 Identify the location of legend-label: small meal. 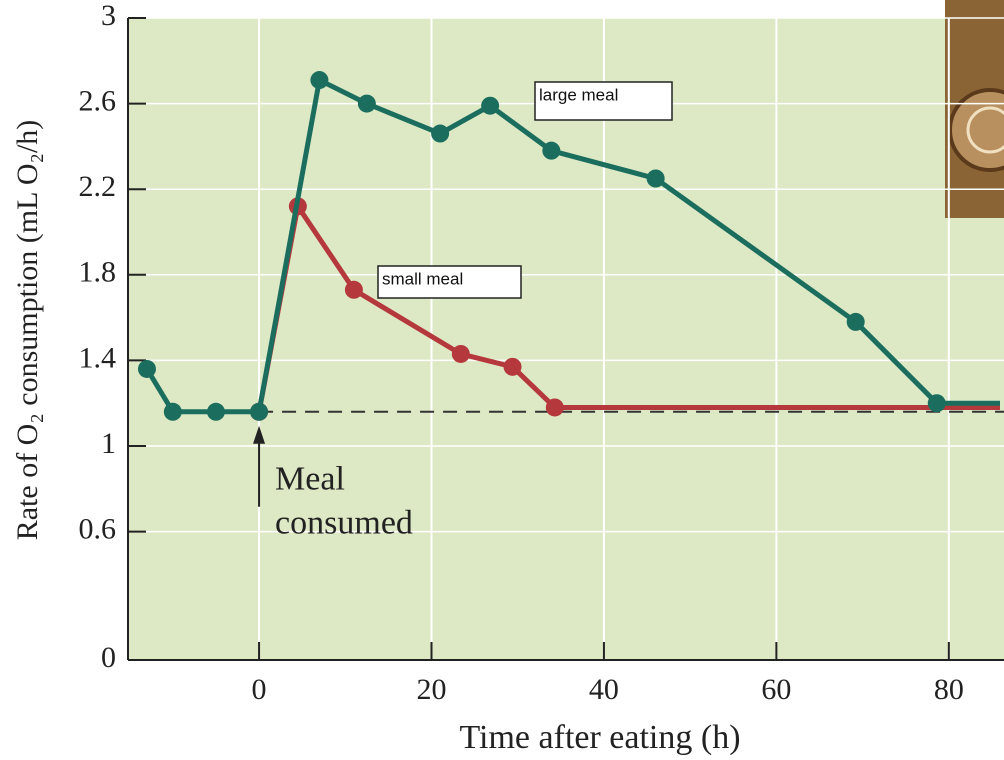
(422, 278).